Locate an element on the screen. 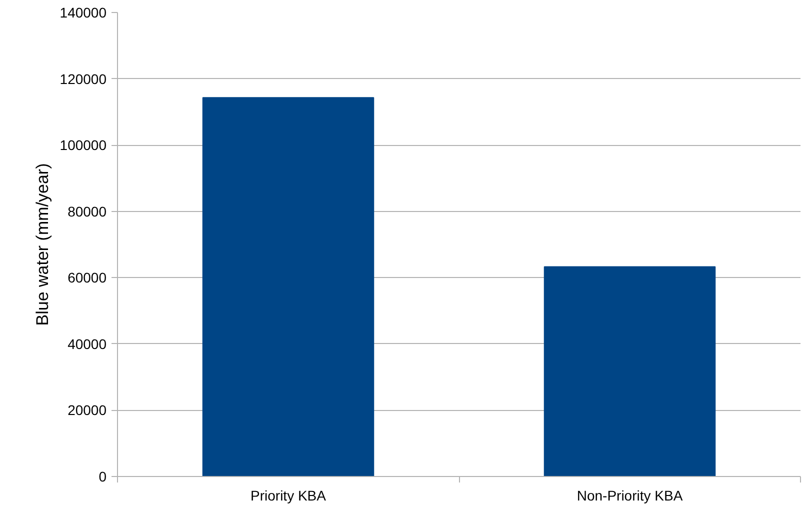  y-tick-label: 40000 is located at coordinates (87, 344).